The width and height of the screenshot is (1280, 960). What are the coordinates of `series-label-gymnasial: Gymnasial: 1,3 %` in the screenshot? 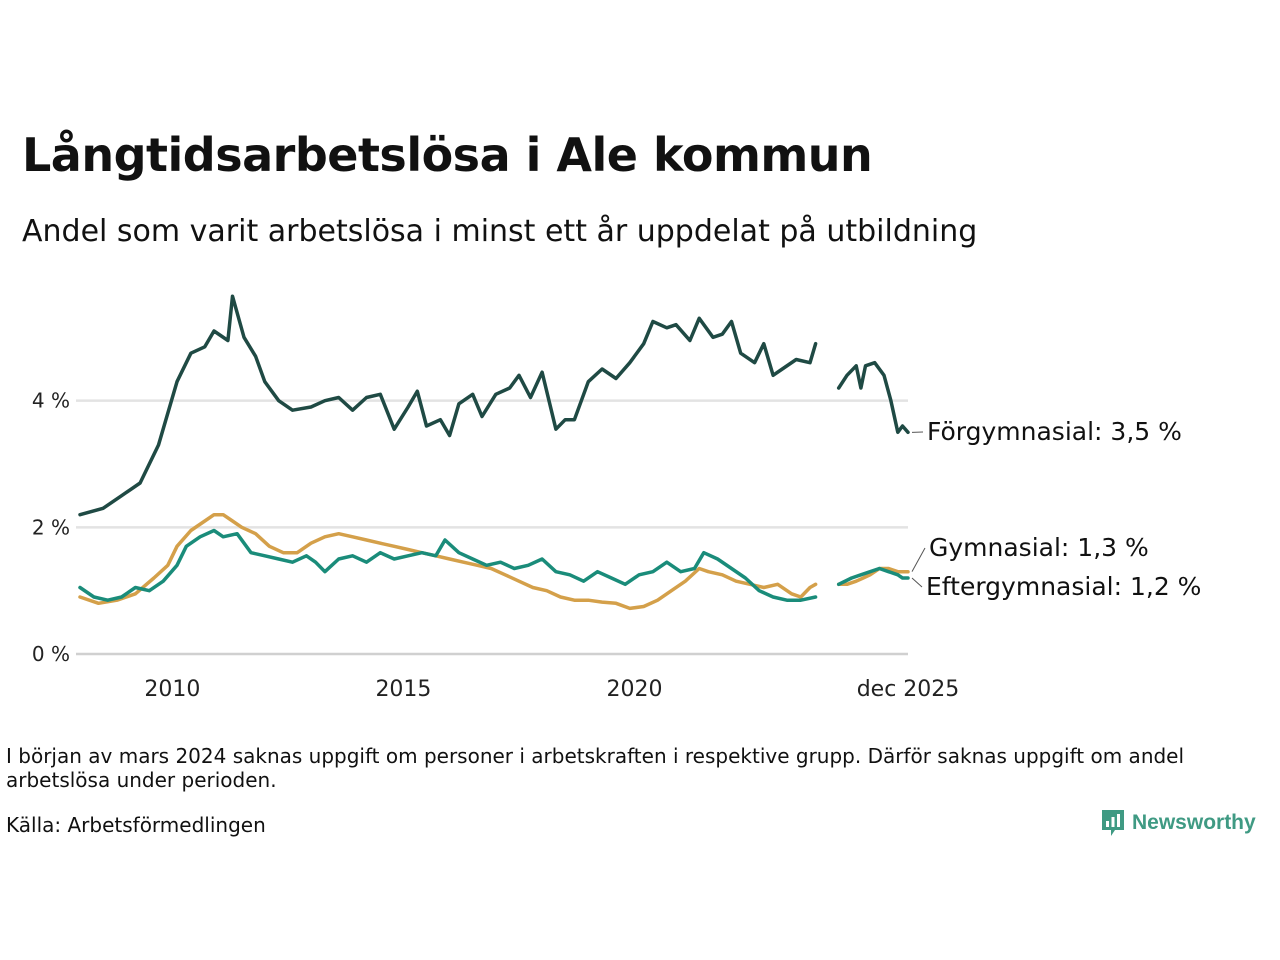 It's located at (1039, 547).